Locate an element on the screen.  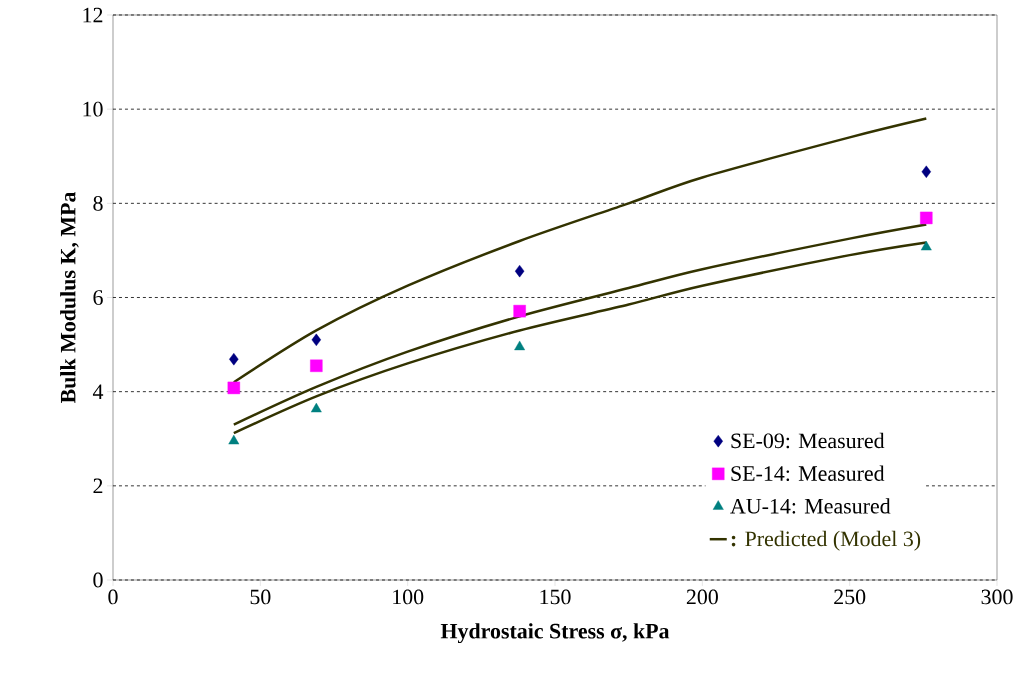
x-tick-label: 200 is located at coordinates (702, 597).